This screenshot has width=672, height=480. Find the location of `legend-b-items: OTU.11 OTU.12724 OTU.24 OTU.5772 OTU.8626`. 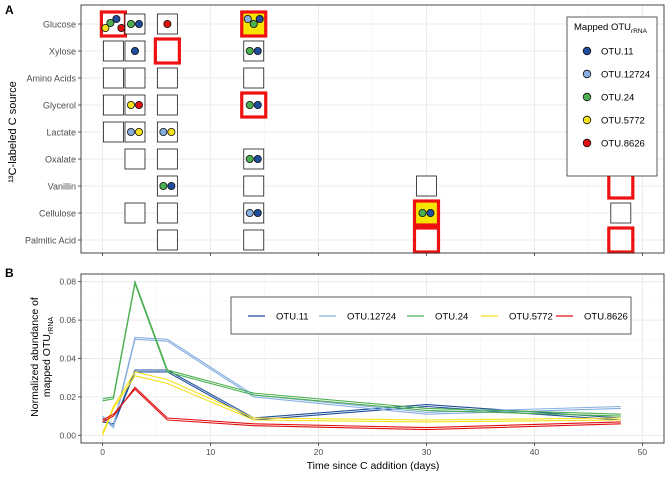

legend-b-items: OTU.11 OTU.12724 OTU.24 OTU.5772 OTU.8626 is located at coordinates (438, 317).